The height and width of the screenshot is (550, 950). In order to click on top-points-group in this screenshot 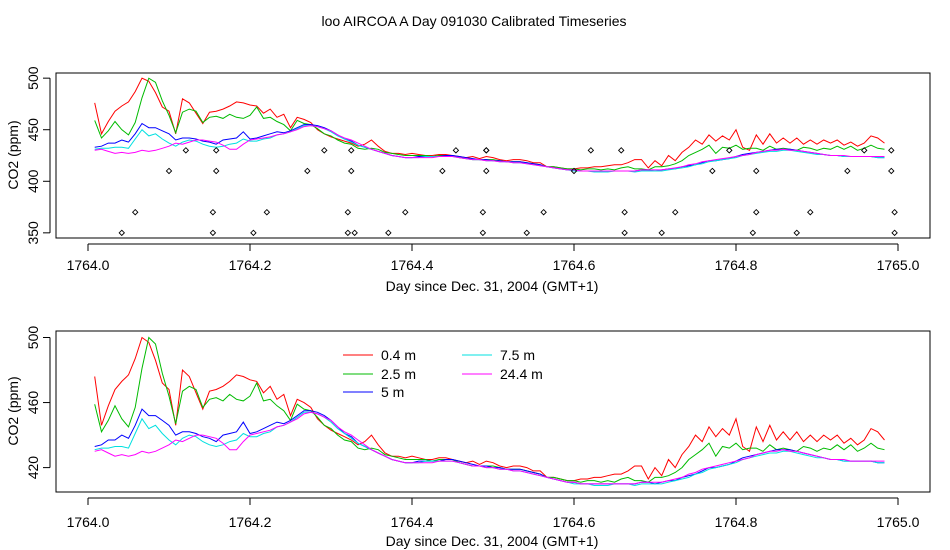, I will do `click(508, 192)`.